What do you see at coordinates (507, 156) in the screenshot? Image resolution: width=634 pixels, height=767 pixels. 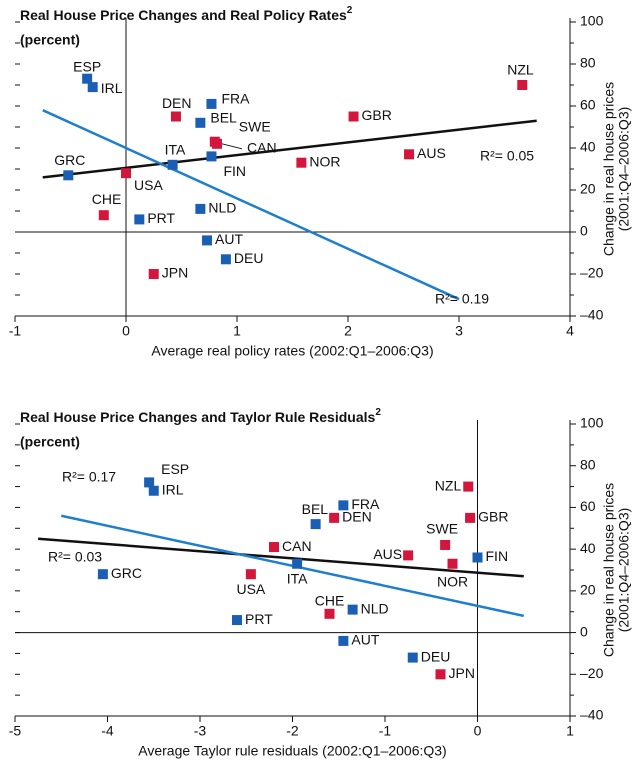 I see `r-squared-label: R²= 0.05` at bounding box center [507, 156].